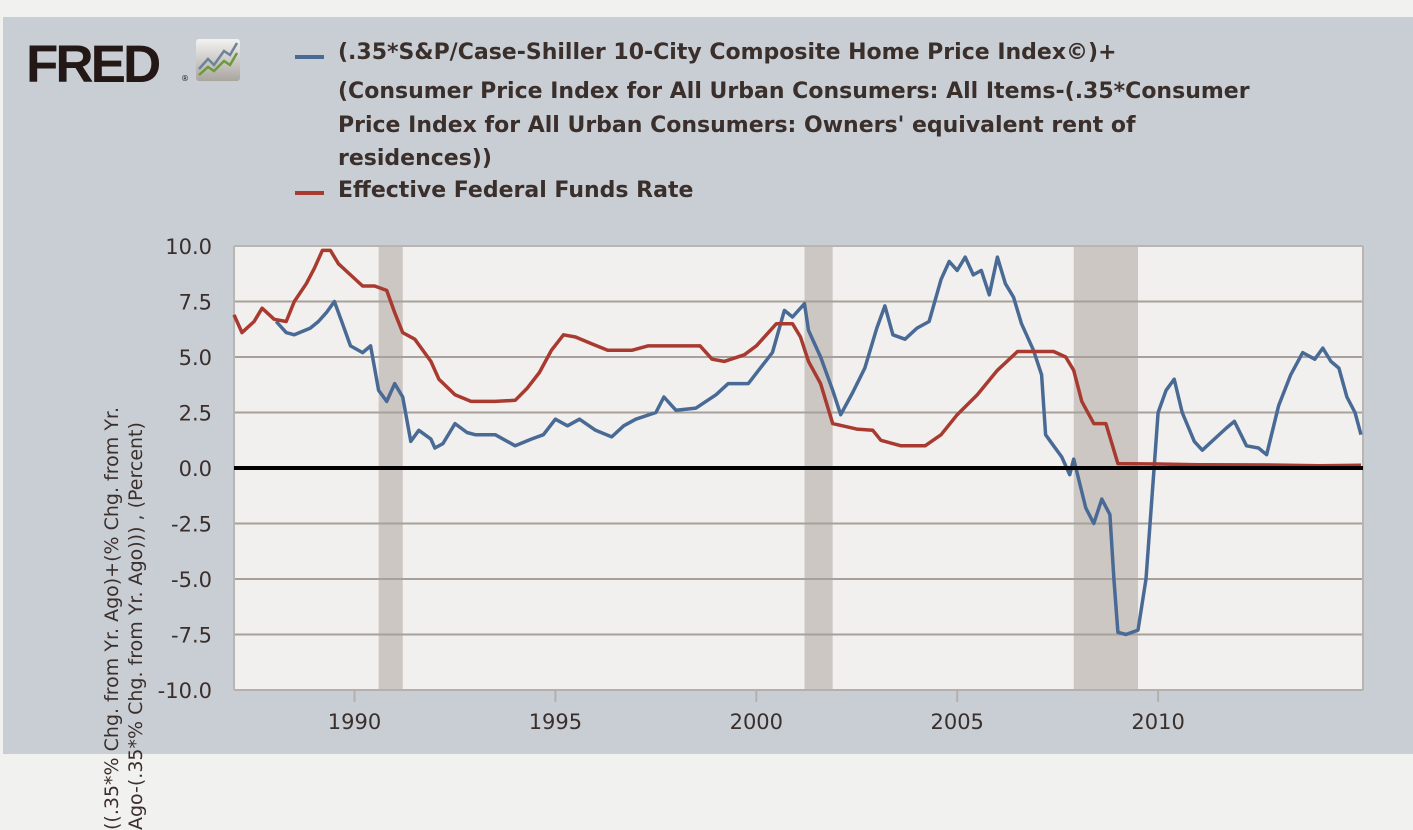  Describe the element at coordinates (195, 414) in the screenshot. I see `y-tick-label: 2.5` at that location.